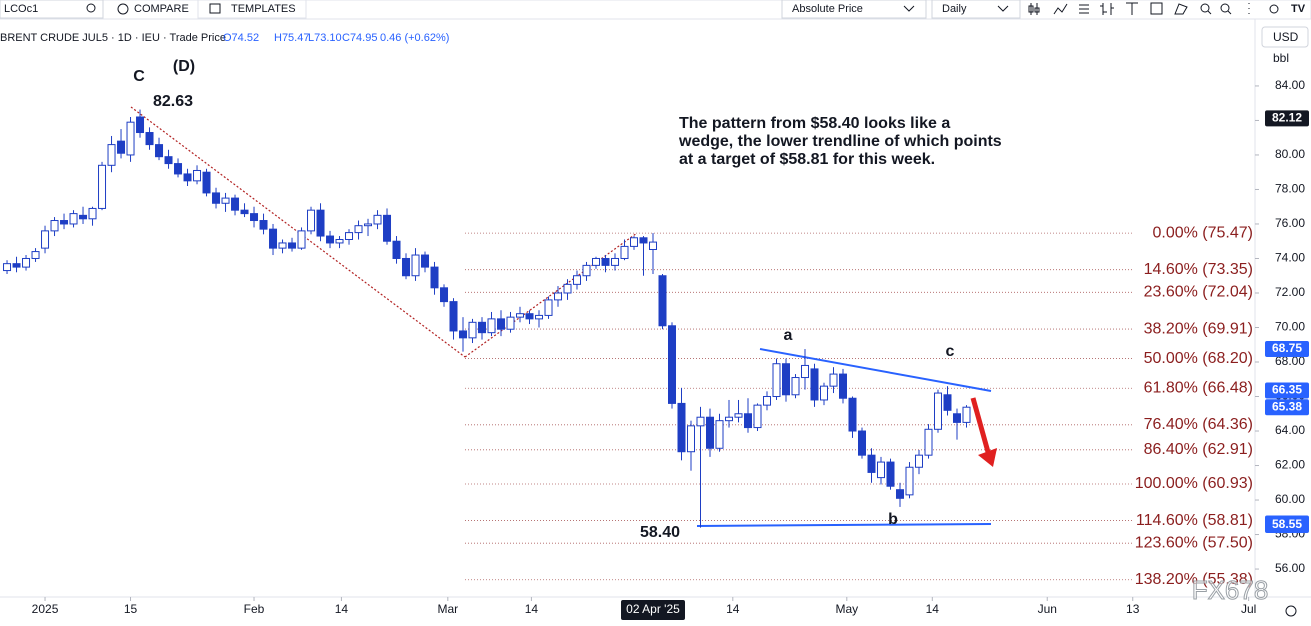 This screenshot has height=626, width=1311. What do you see at coordinates (1194, 483) in the screenshot?
I see `fib-label: 100.00% (60.93)` at bounding box center [1194, 483].